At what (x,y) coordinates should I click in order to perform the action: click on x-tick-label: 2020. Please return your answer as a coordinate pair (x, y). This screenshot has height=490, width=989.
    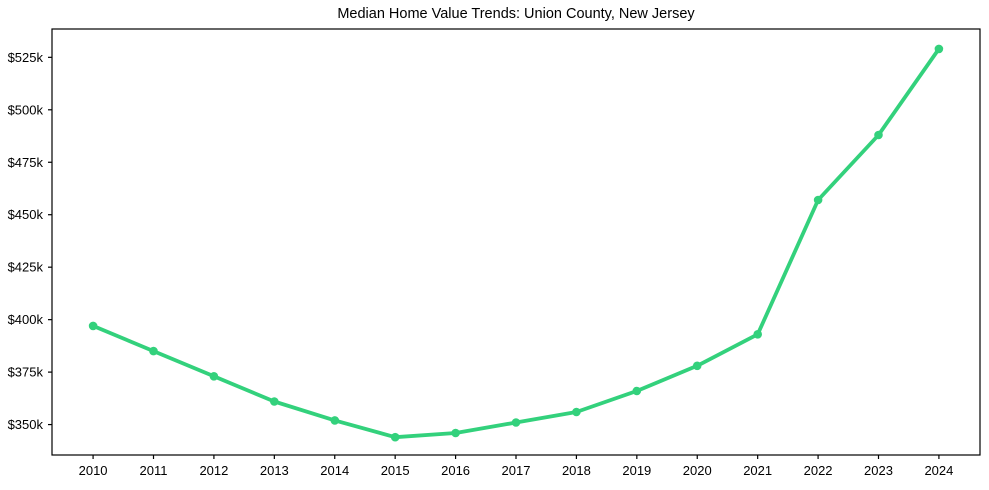
    Looking at the image, I should click on (697, 470).